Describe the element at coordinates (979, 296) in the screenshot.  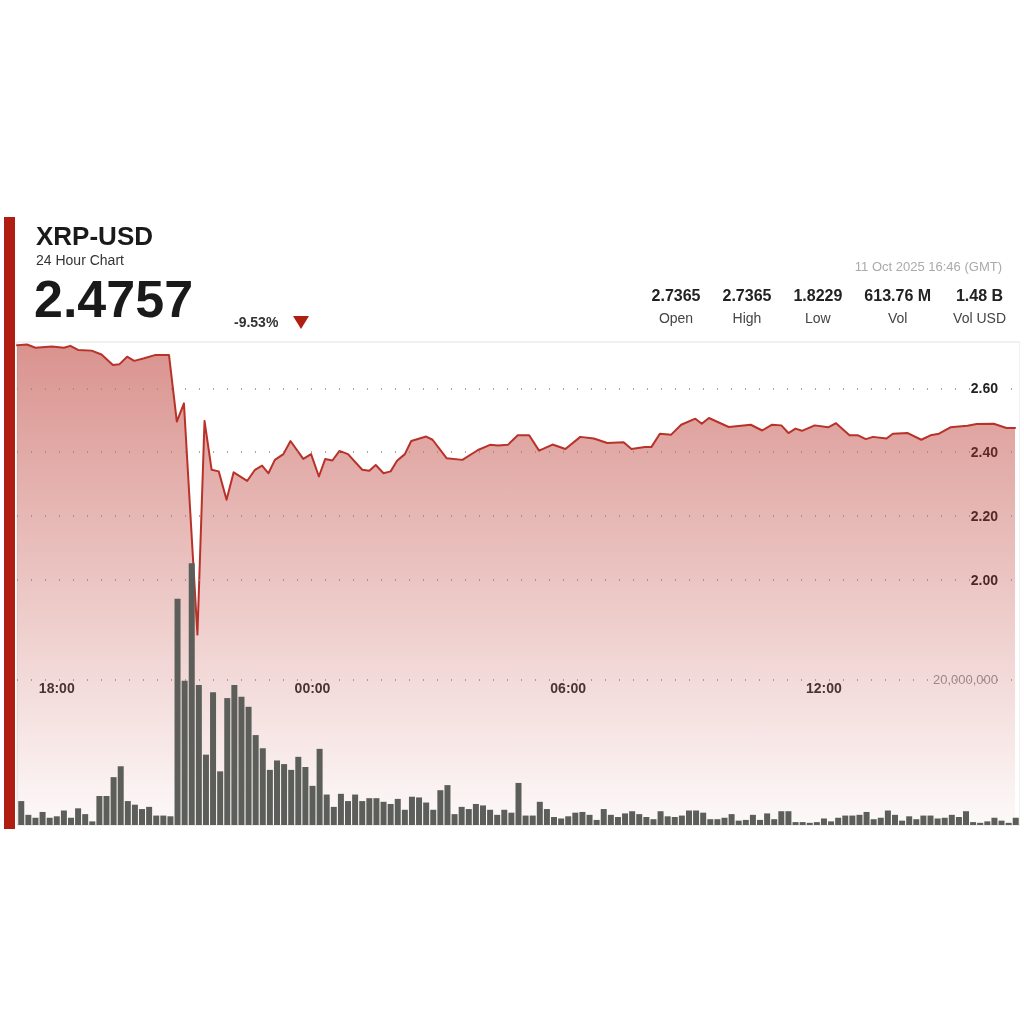
I see `text: 1.48 B` at that location.